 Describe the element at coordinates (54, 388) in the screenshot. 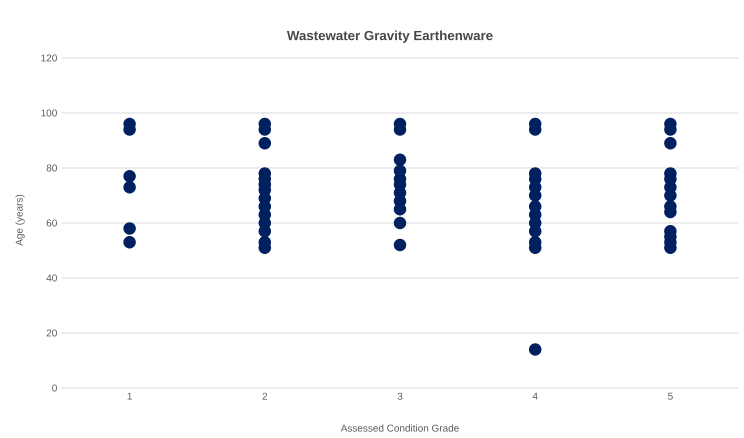

I see `y-tick-label: 0` at that location.